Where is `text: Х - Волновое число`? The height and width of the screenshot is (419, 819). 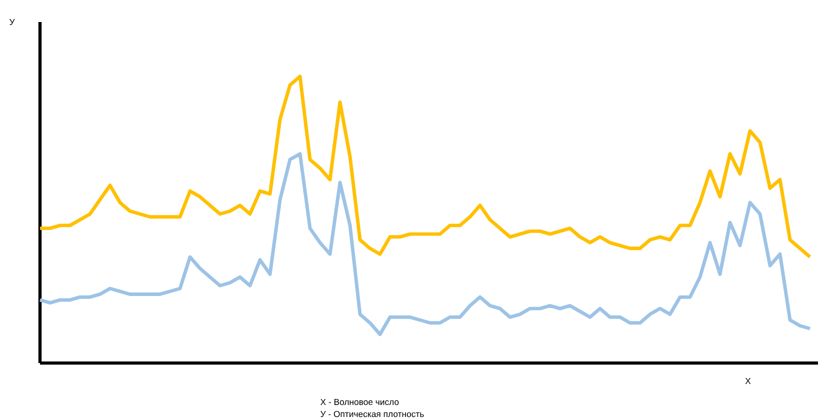 text: Х - Волновое число is located at coordinates (359, 402).